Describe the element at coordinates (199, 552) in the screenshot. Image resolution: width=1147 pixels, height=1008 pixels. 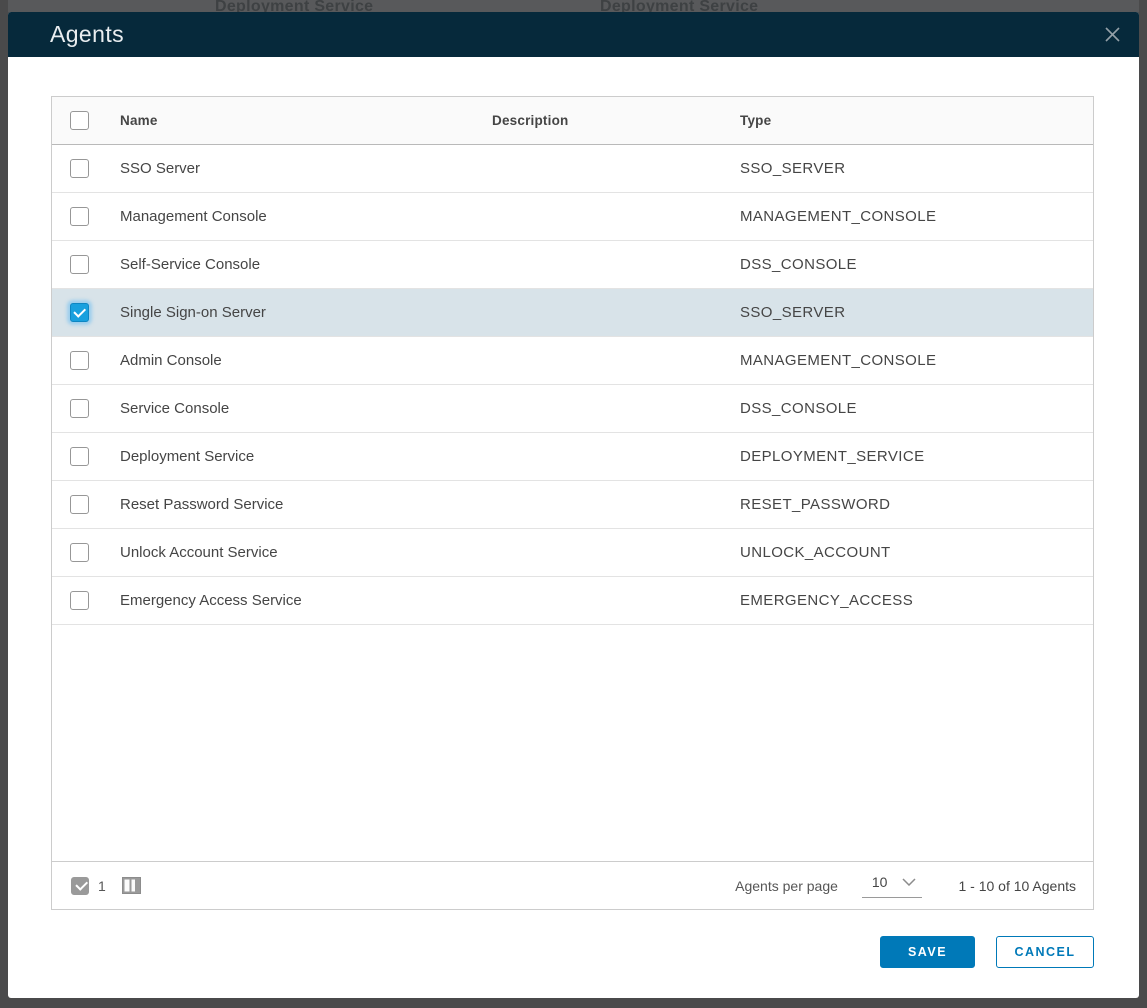
I see `cell-name: Unlock Account Service` at that location.